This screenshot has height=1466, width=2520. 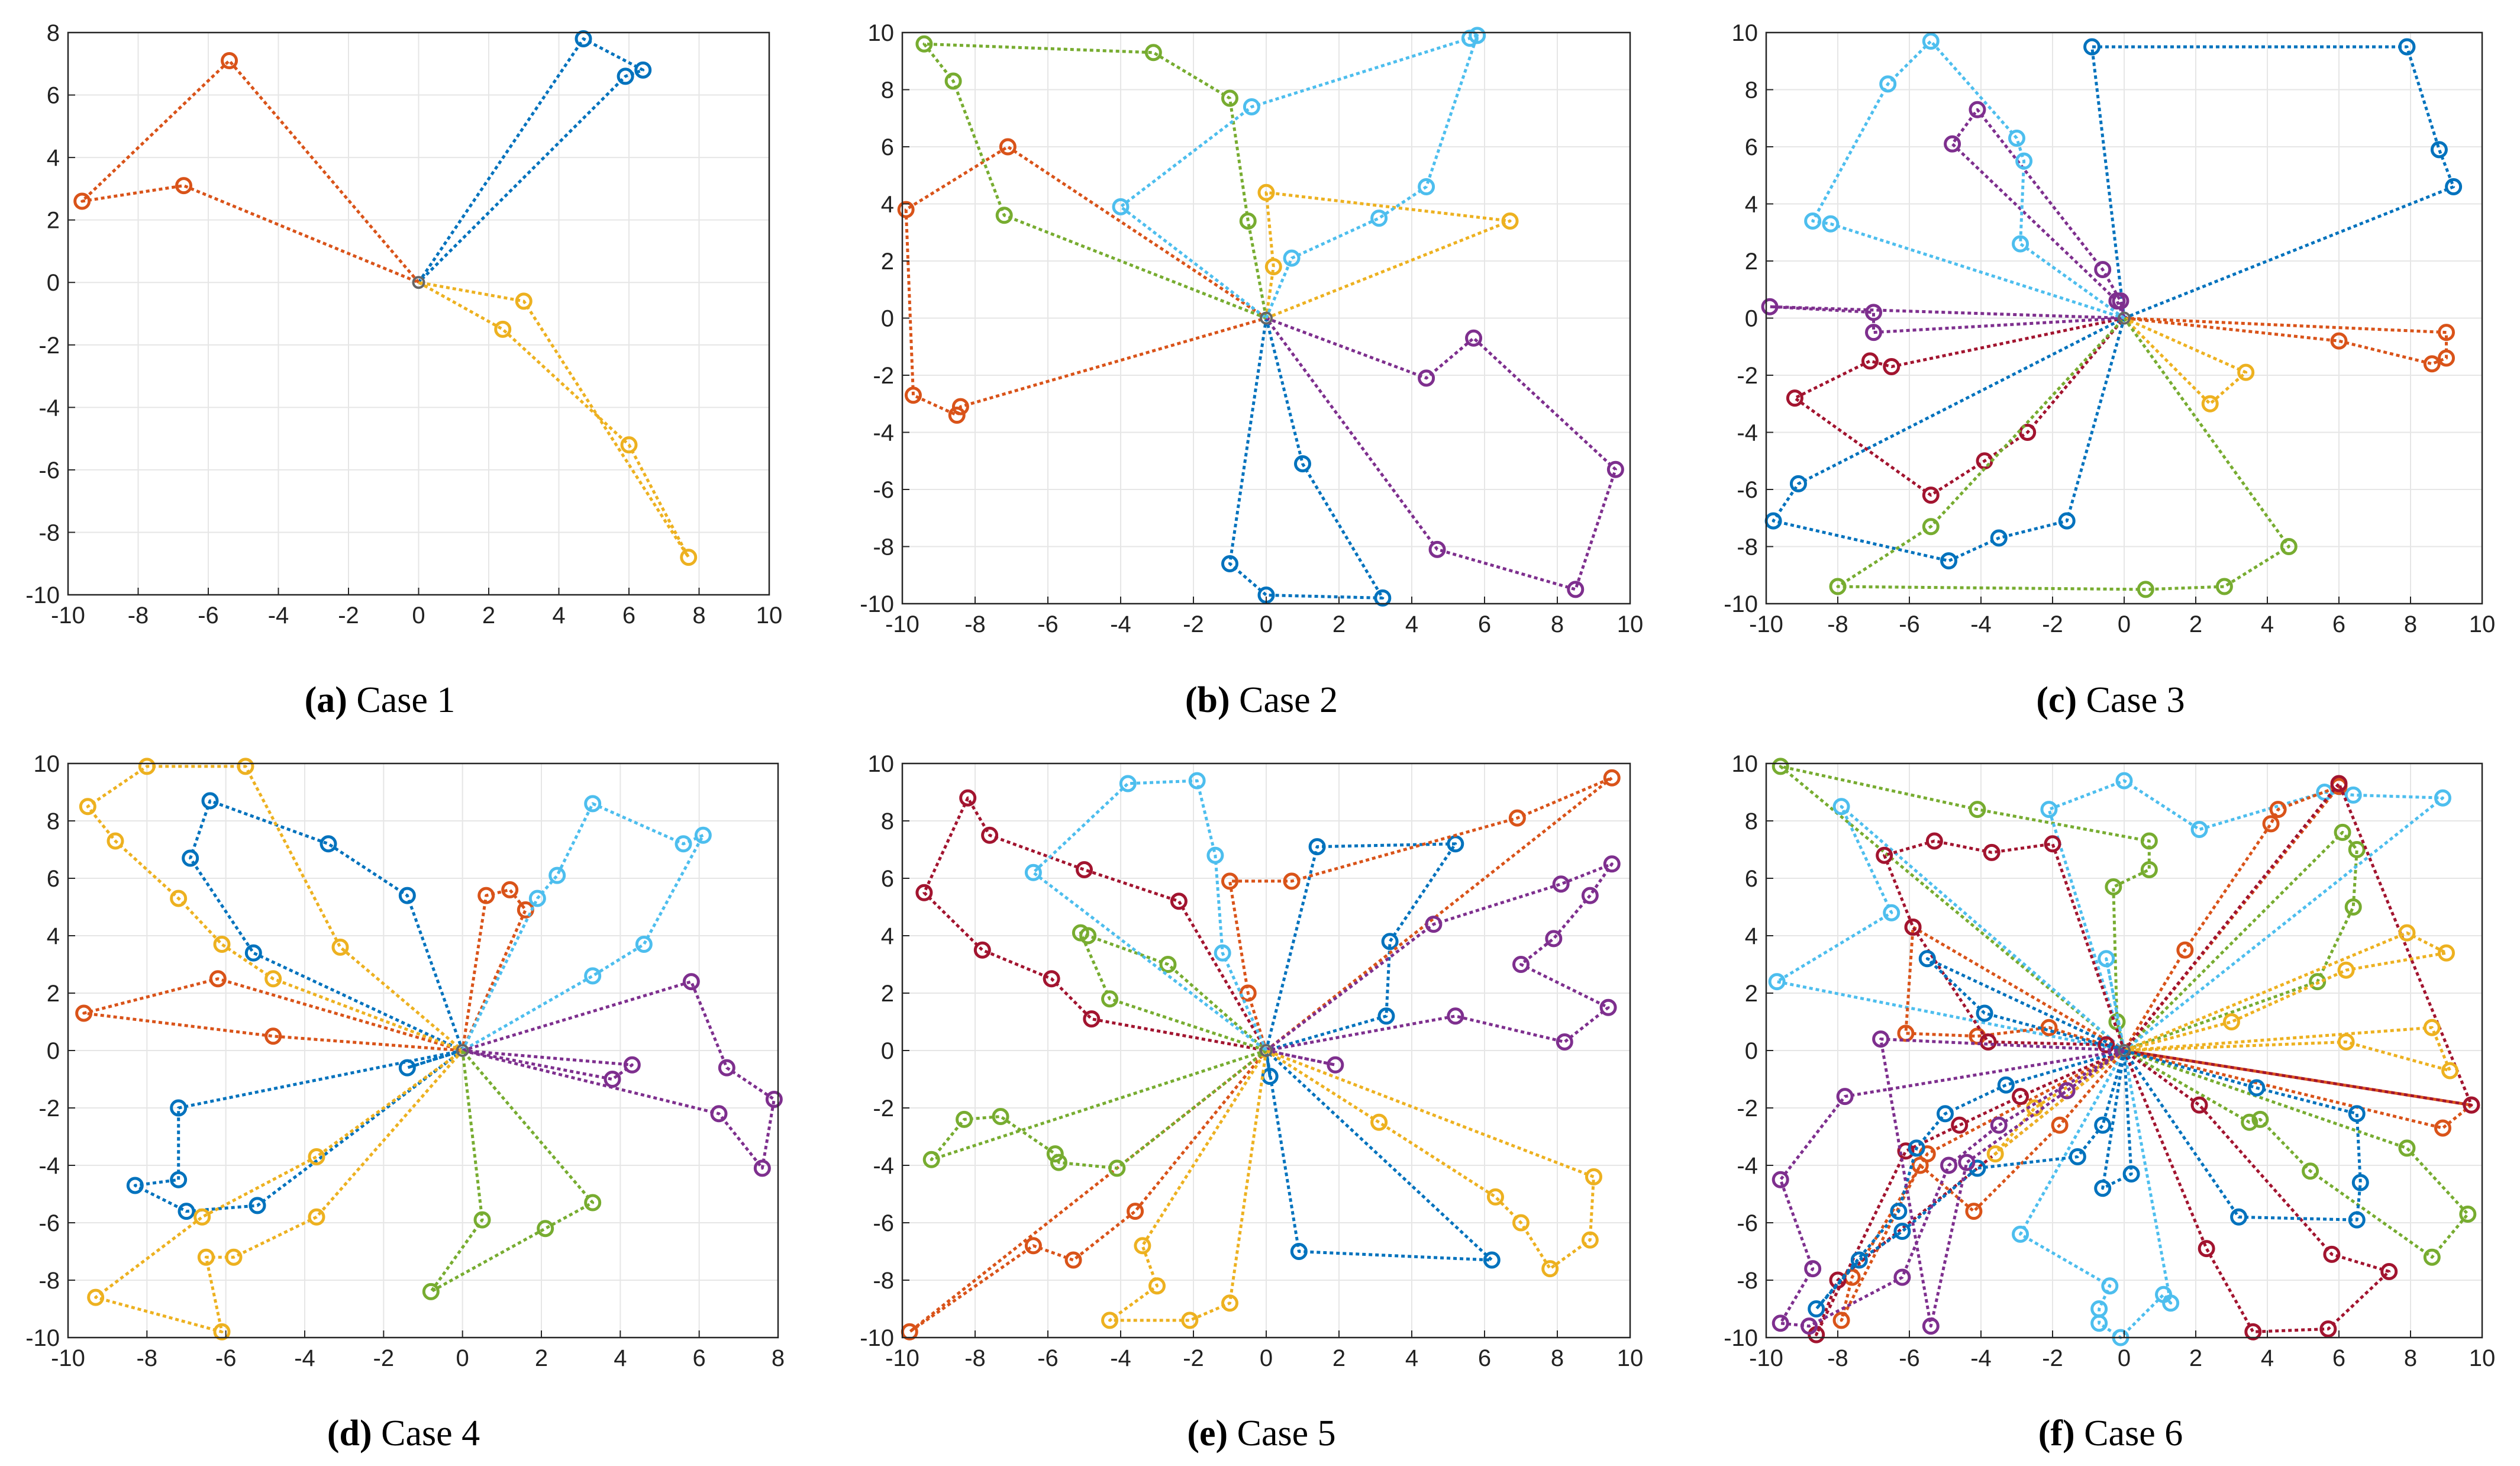 What do you see at coordinates (883, 547) in the screenshot?
I see `y-tick-label-b: -8` at bounding box center [883, 547].